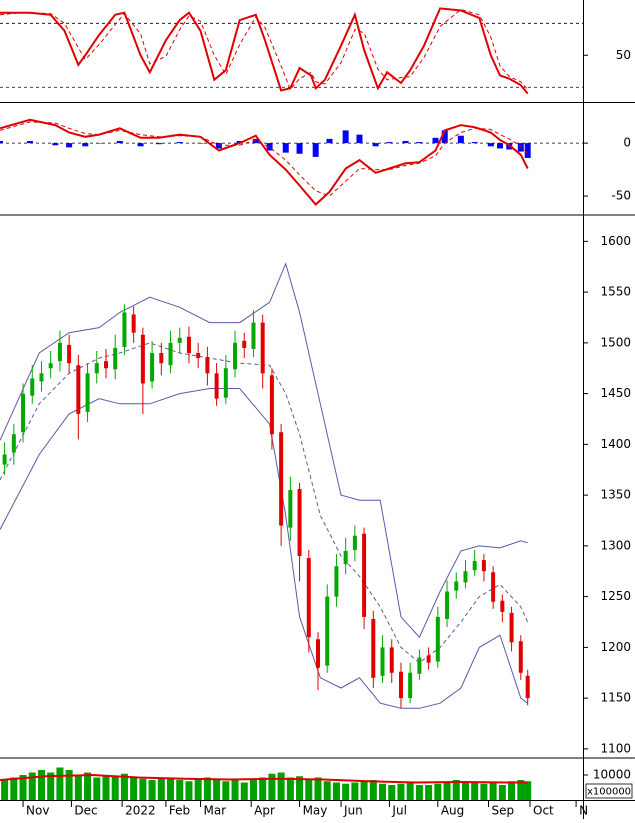 The image size is (635, 823). I want to click on y-tick-label: -50, so click(621, 196).